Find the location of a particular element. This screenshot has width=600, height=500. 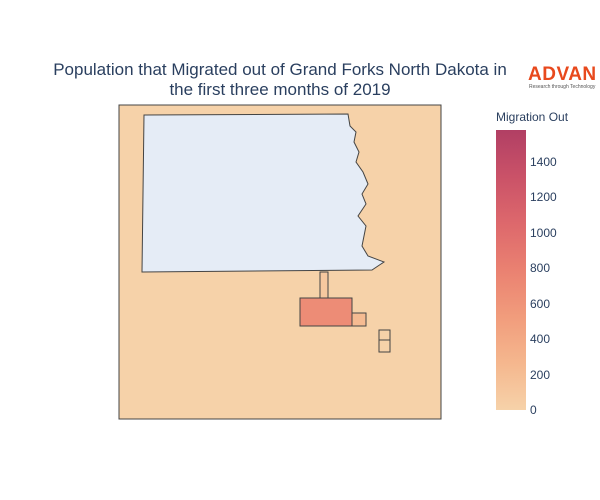

region-connector is located at coordinates (324, 285).